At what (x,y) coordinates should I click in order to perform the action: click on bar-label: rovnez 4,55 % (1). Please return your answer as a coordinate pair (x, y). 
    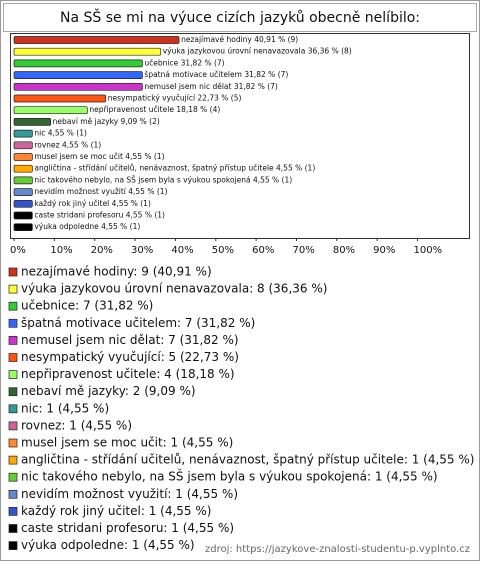
    Looking at the image, I should click on (67, 144).